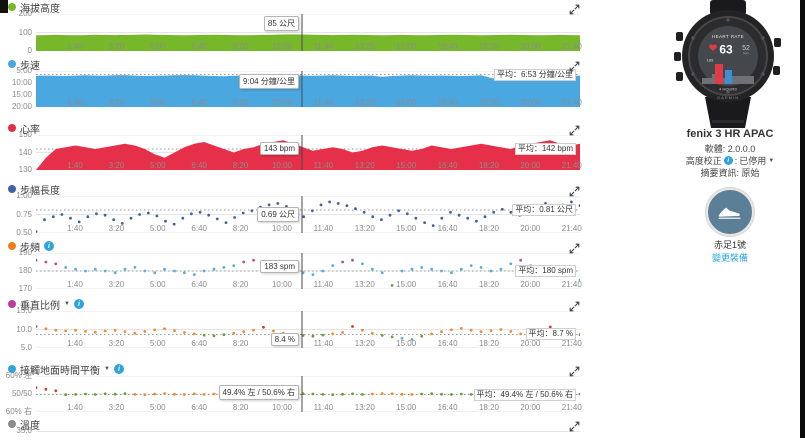  I want to click on chart-legend: 溫度, so click(24, 425).